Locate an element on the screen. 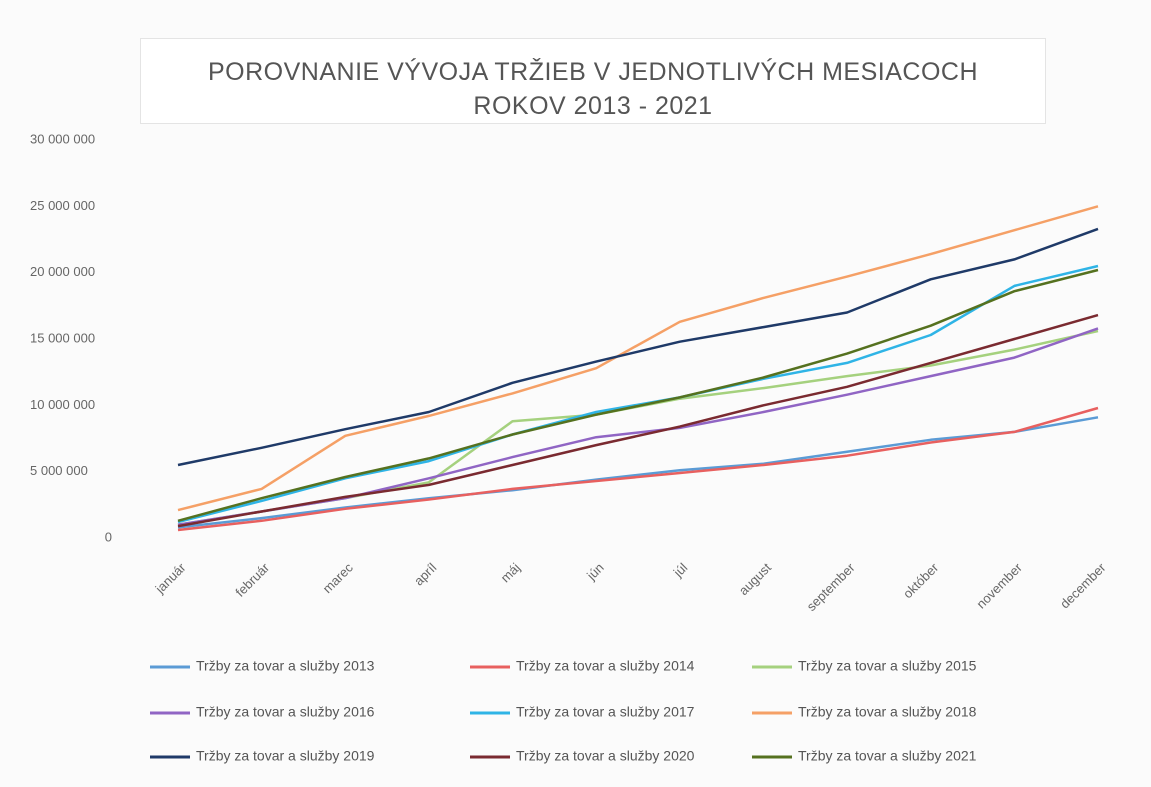 Image resolution: width=1151 pixels, height=787 pixels. legend-label: Tržby za tovar a služby 2019 is located at coordinates (285, 756).